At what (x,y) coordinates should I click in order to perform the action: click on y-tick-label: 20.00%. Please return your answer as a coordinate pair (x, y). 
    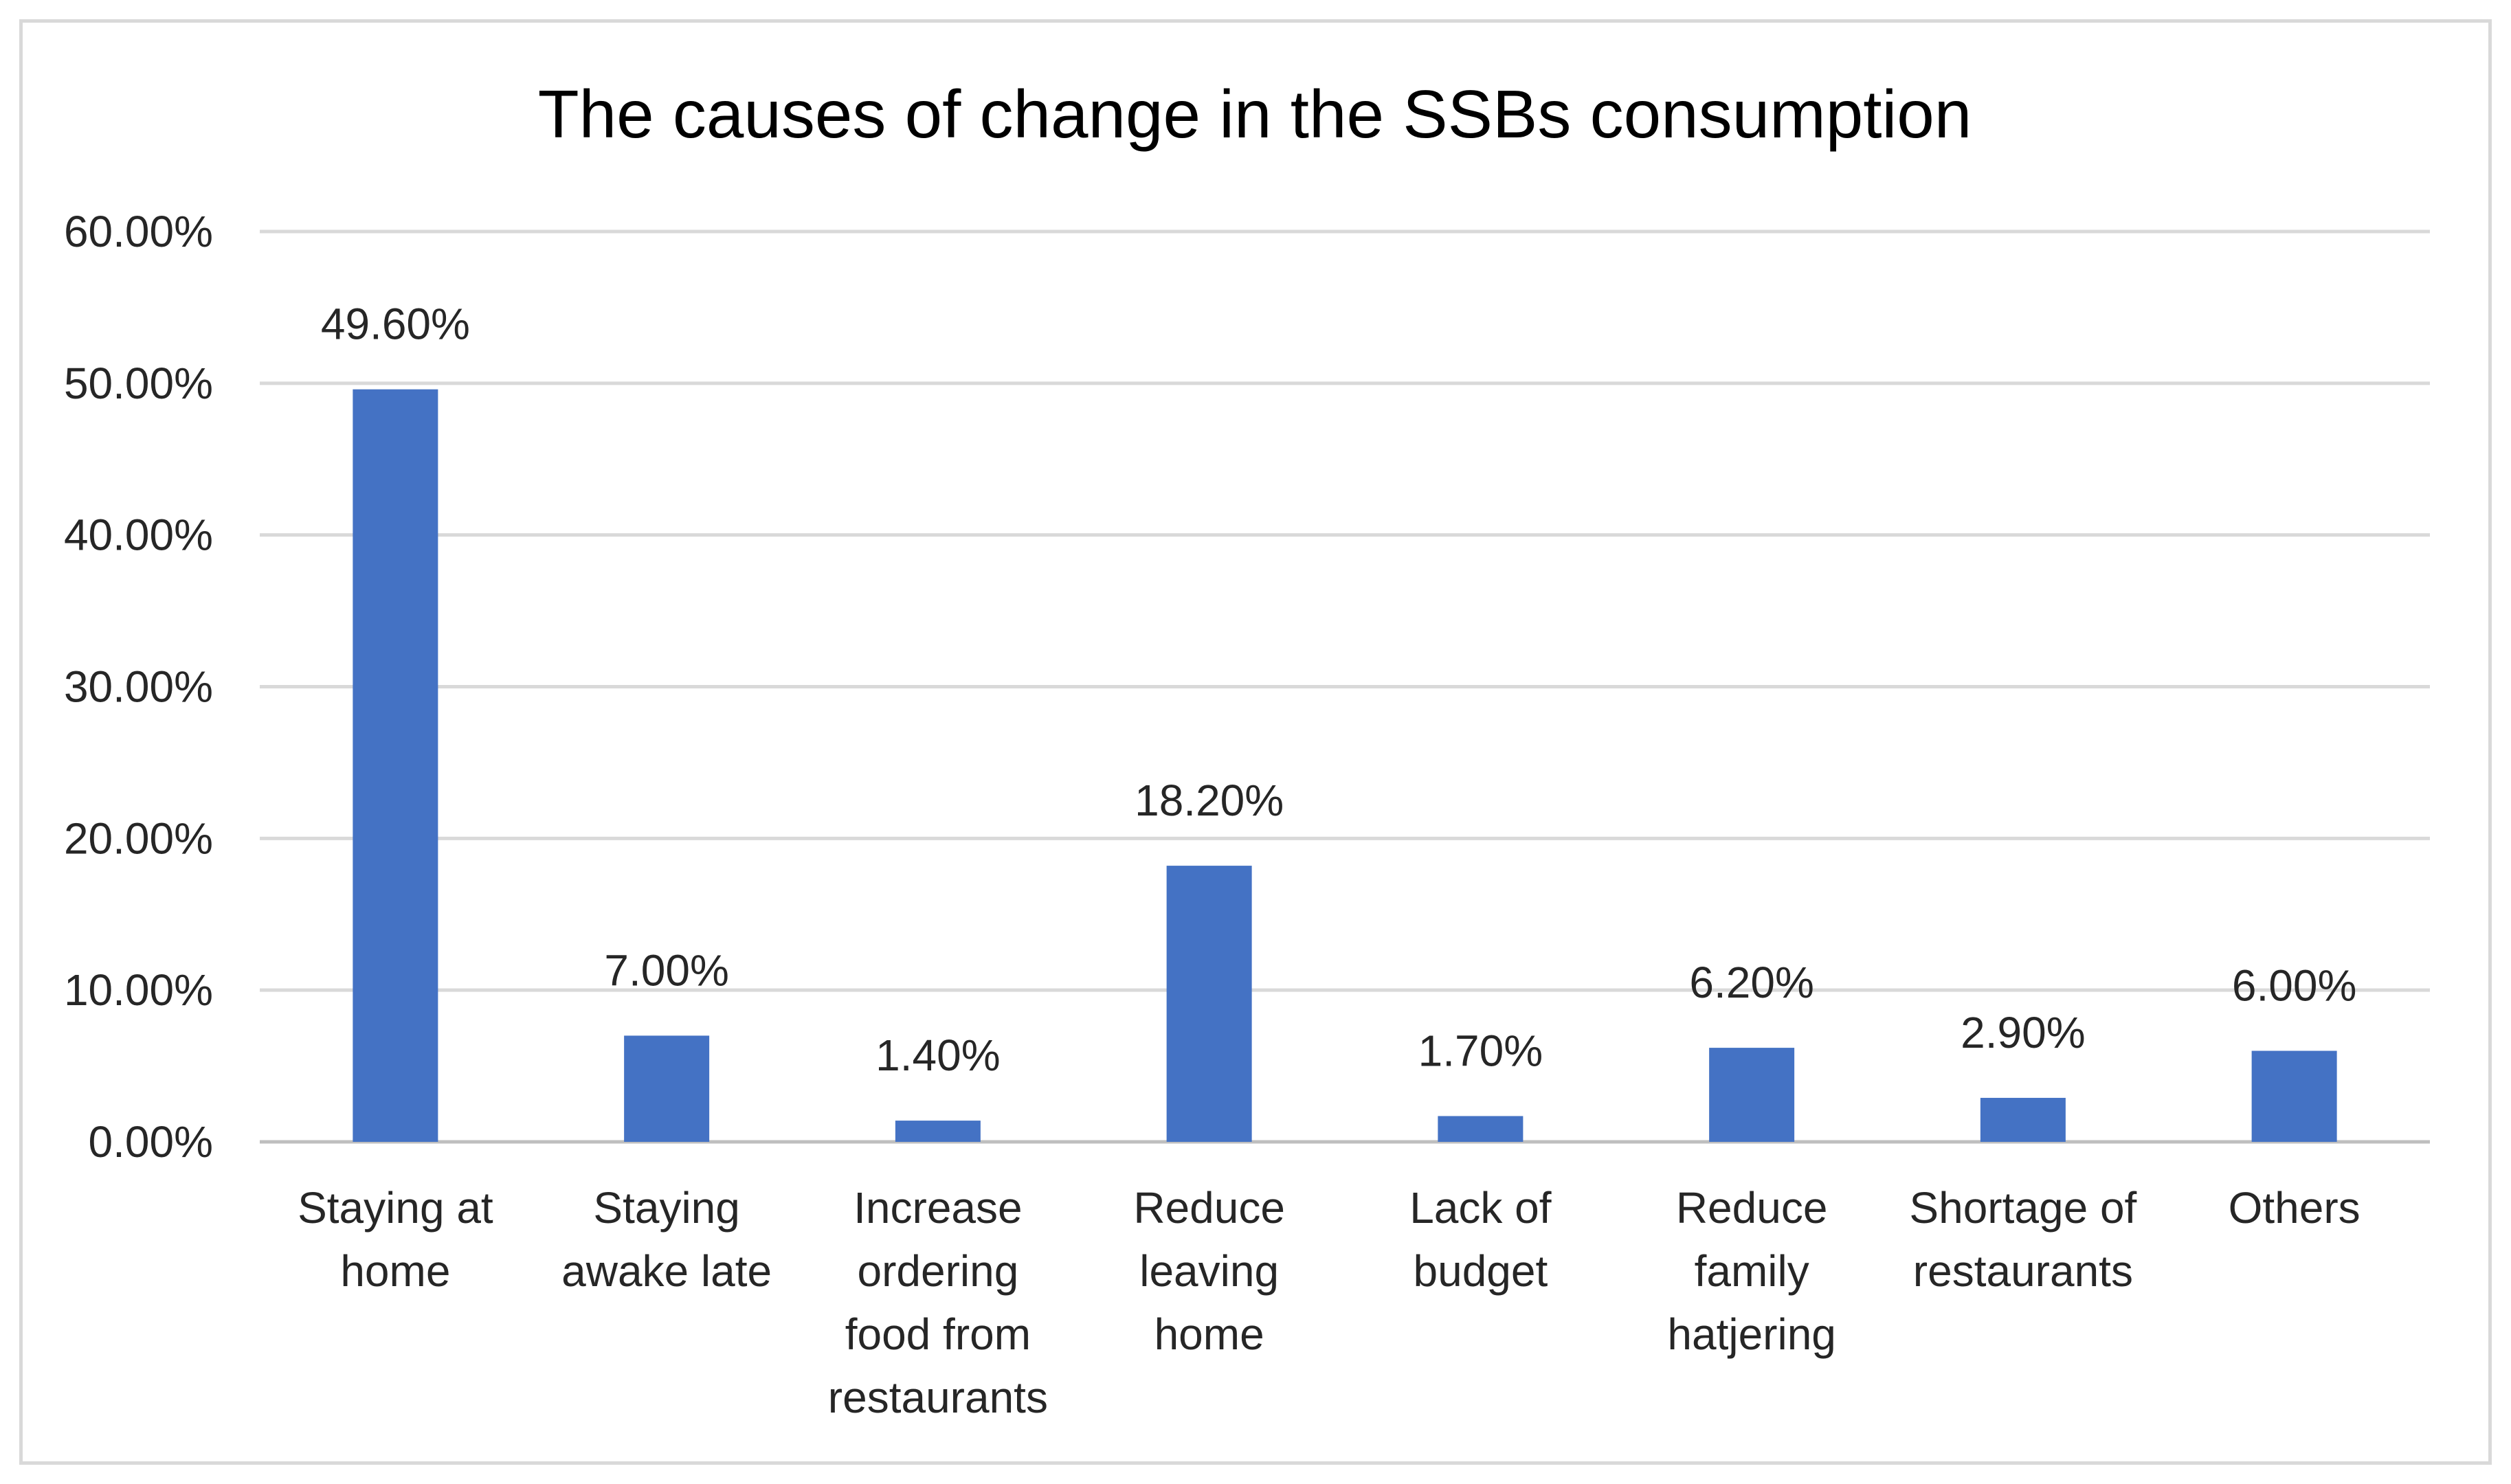
    Looking at the image, I should click on (138, 838).